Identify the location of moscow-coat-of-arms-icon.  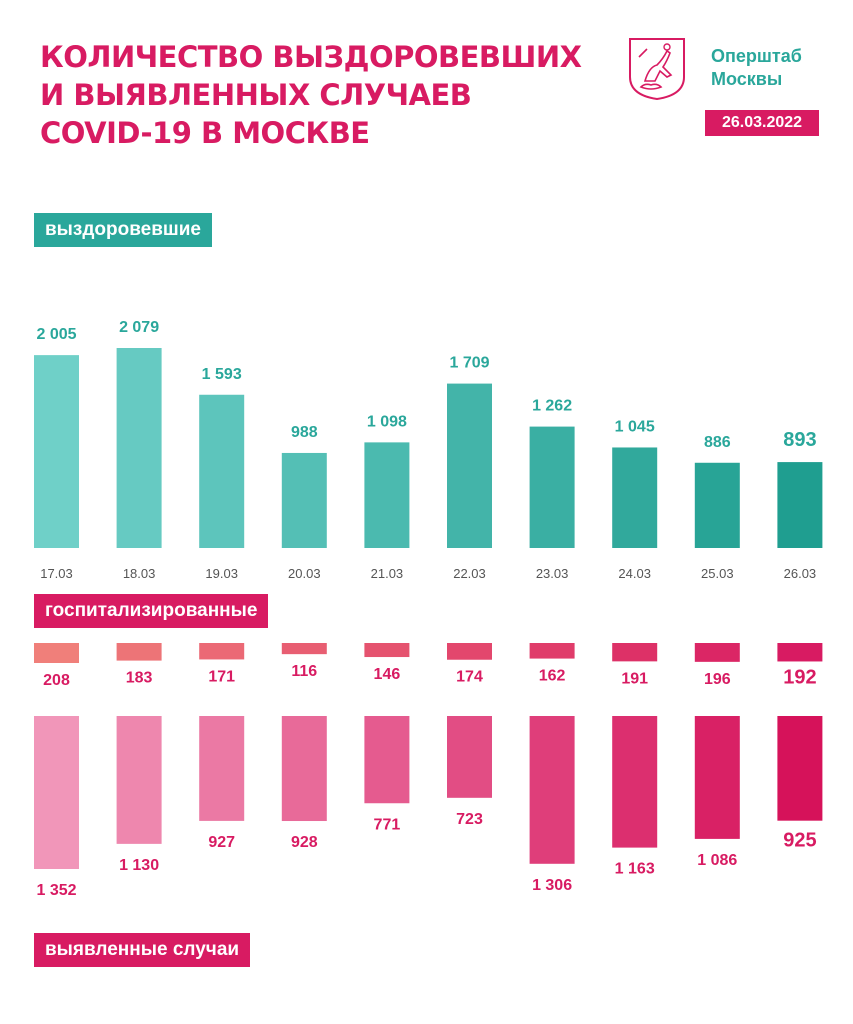
(657, 69).